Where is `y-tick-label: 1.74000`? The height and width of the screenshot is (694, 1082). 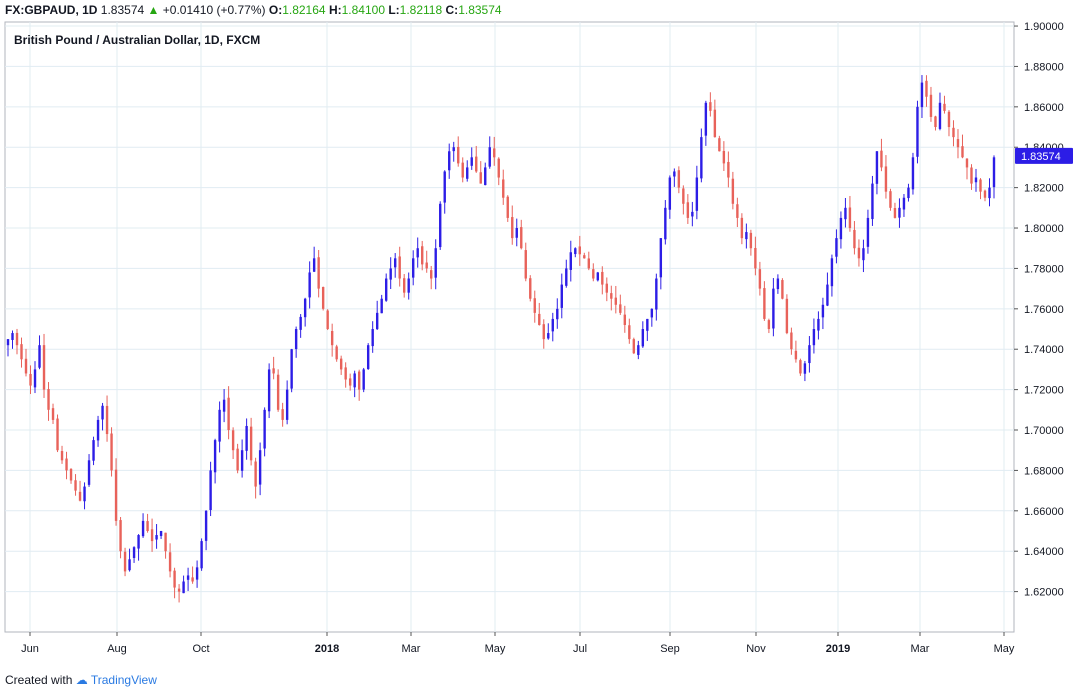
y-tick-label: 1.74000 is located at coordinates (1044, 350).